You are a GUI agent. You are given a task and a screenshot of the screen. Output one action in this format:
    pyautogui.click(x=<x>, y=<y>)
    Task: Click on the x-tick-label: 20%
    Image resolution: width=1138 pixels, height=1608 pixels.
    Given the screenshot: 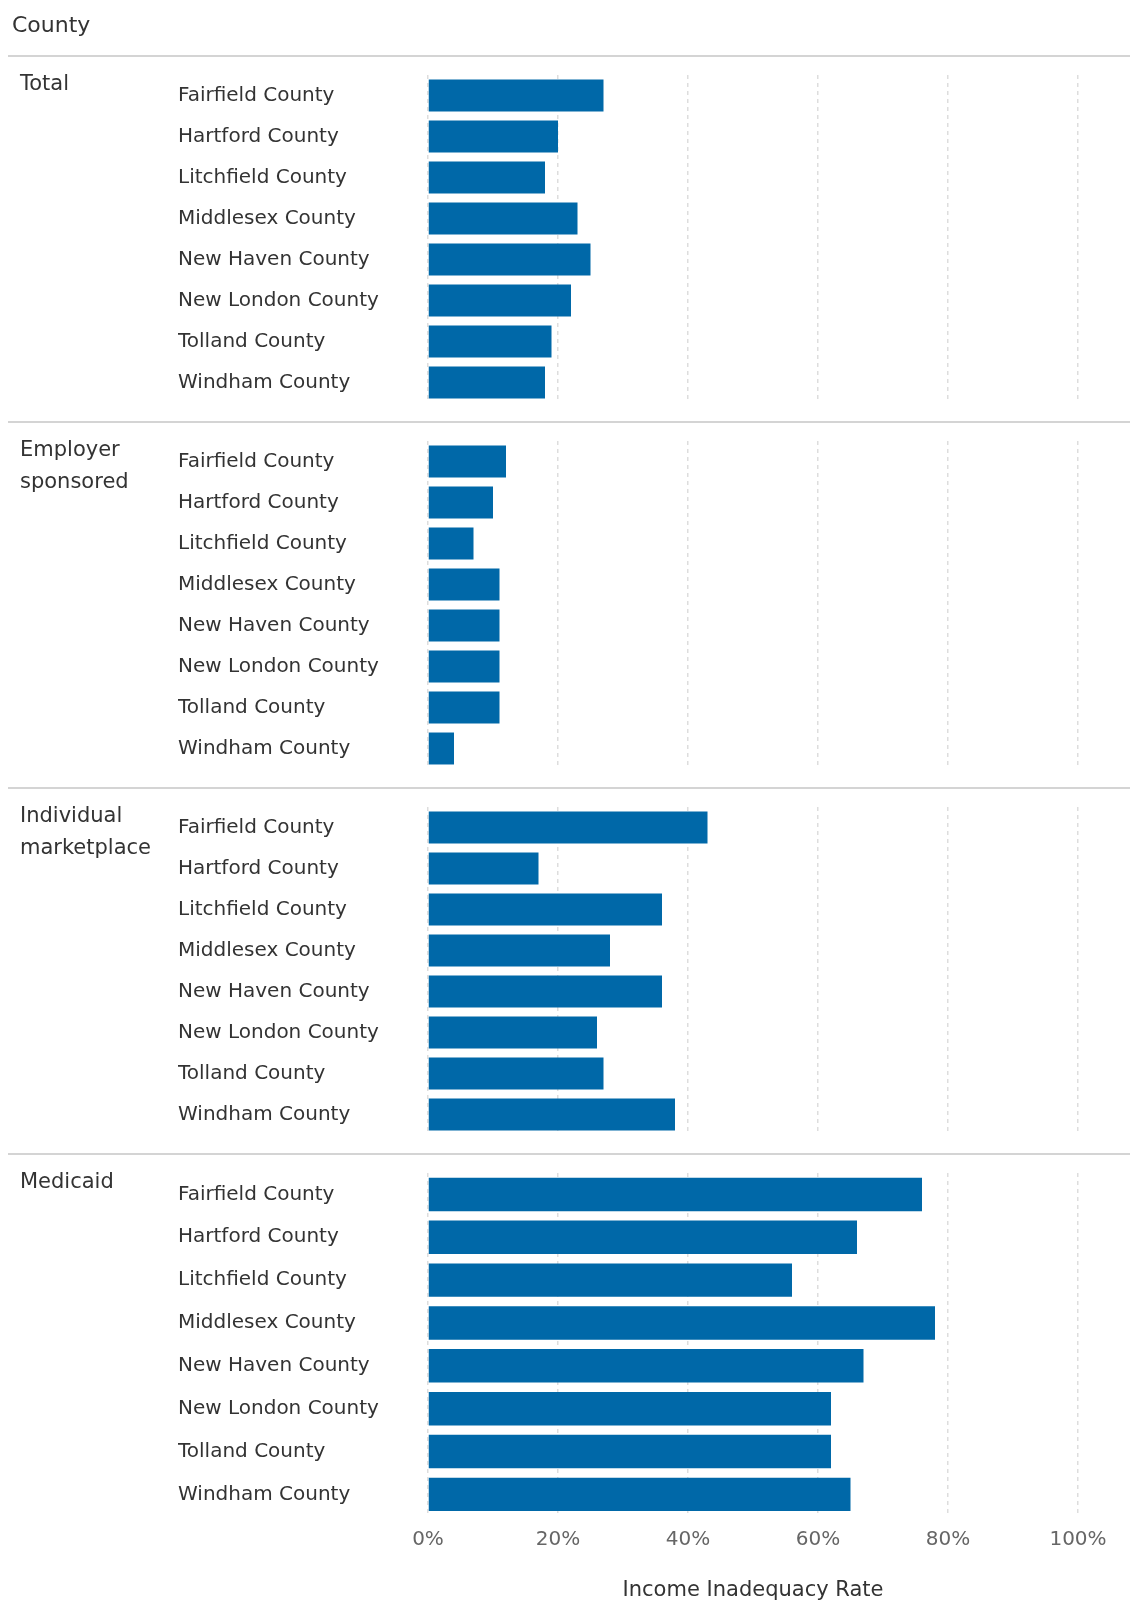 What is the action you would take?
    pyautogui.click(x=558, y=1538)
    